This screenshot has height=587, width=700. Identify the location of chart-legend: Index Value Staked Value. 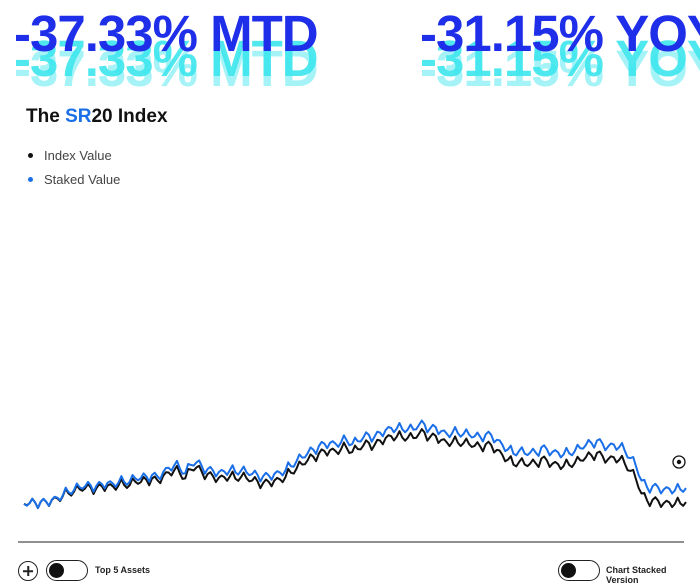
(73, 167).